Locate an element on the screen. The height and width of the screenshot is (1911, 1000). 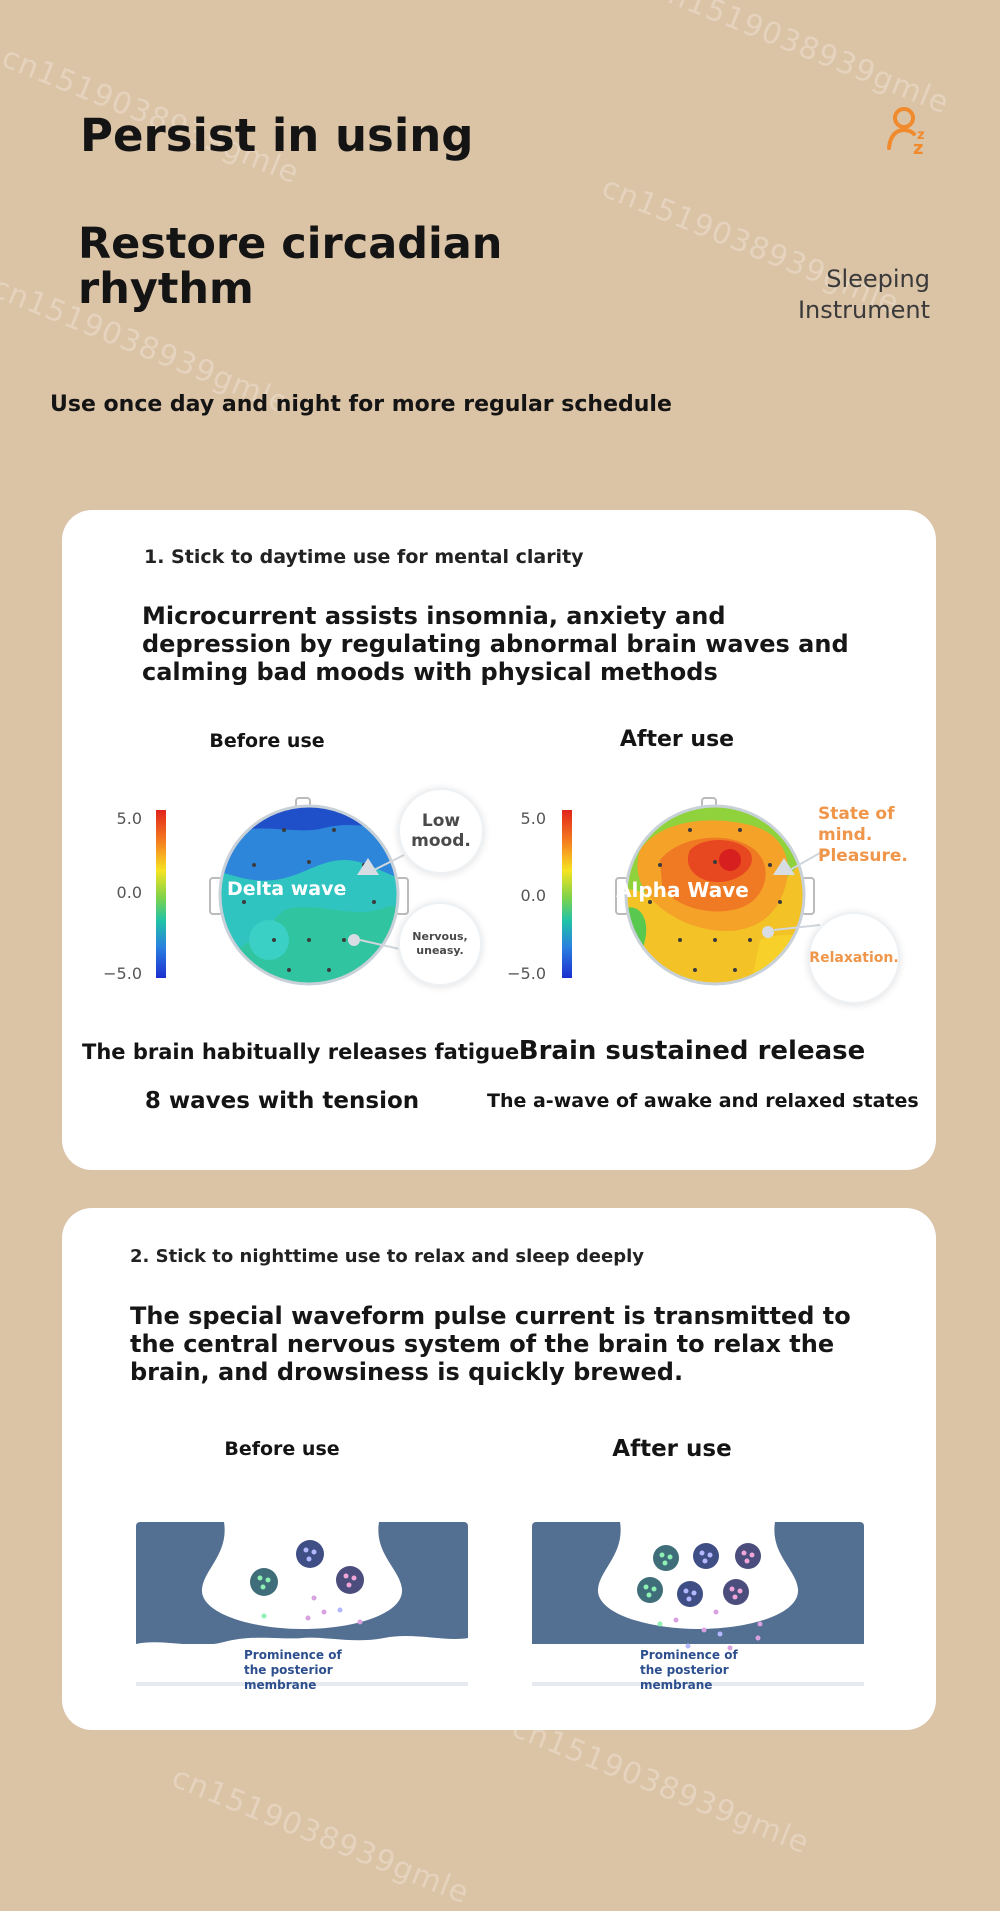
page-subtitle: Restore circadian rhythm is located at coordinates (290, 267).